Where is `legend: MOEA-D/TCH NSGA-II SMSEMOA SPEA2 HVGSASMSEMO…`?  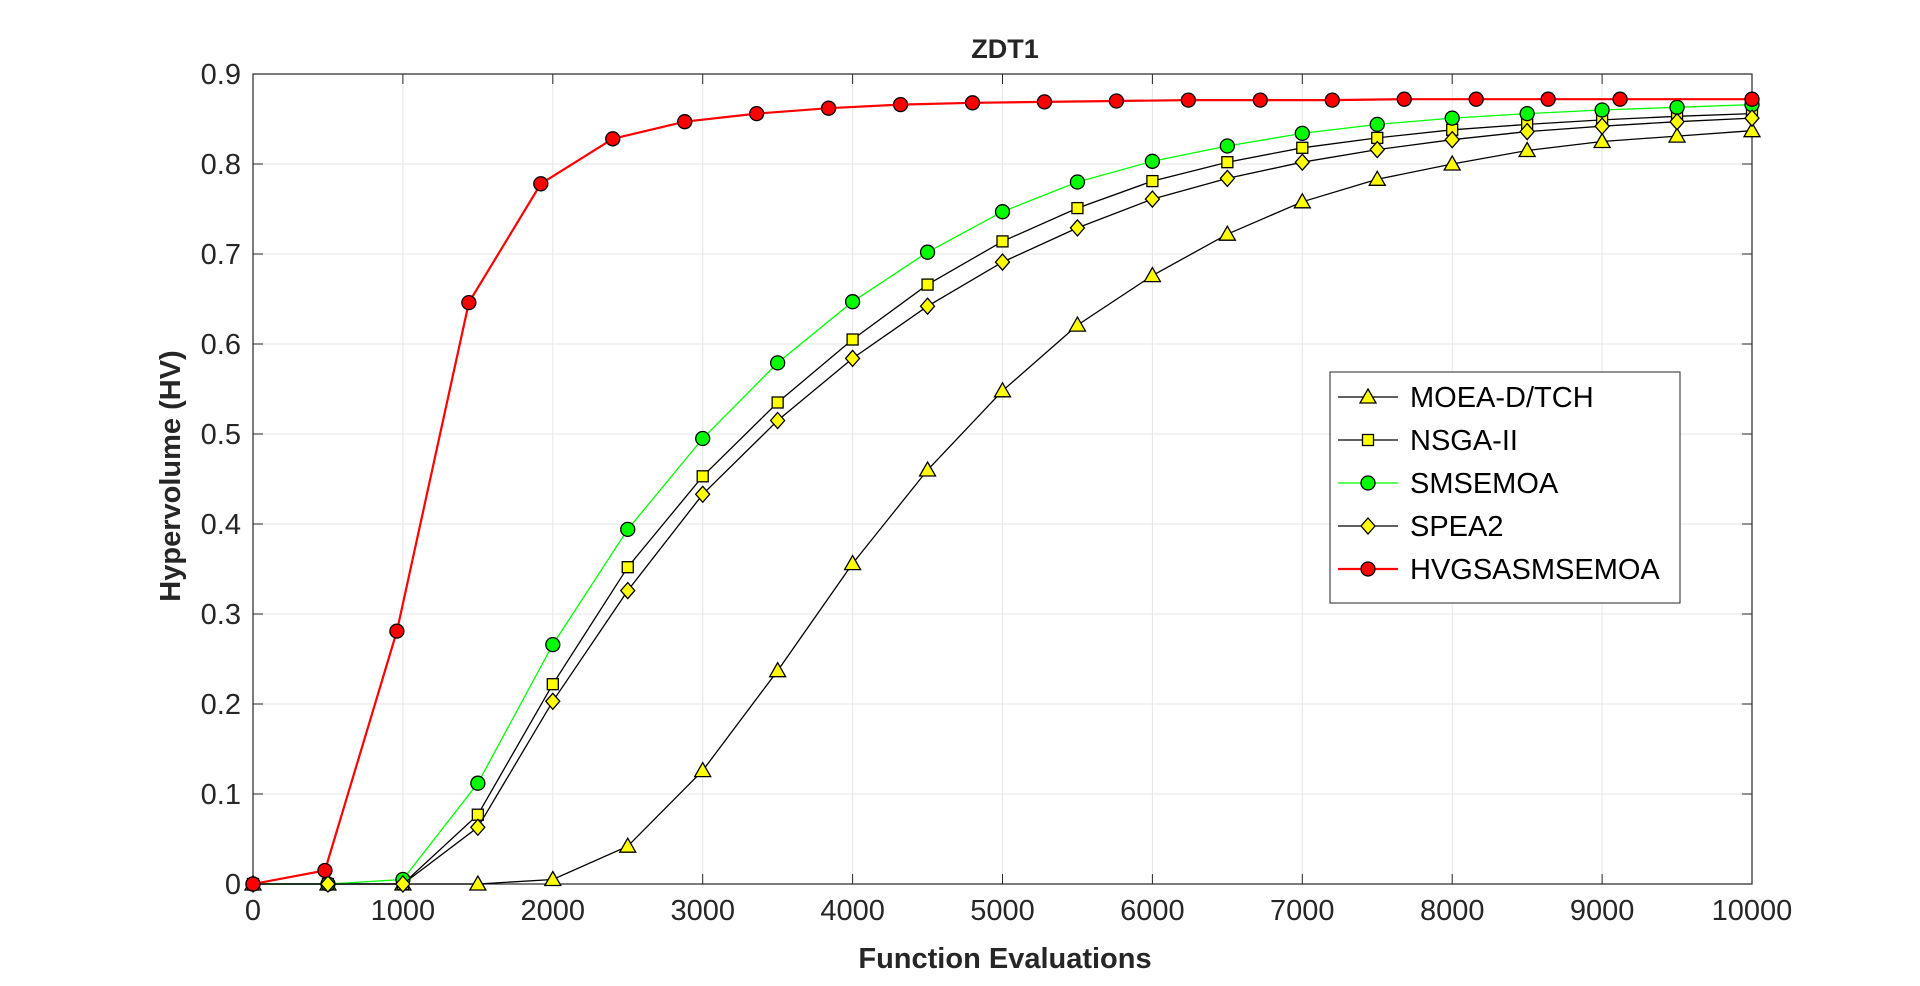
legend: MOEA-D/TCH NSGA-II SMSEMOA SPEA2 HVGSASMSEMO… is located at coordinates (1505, 487).